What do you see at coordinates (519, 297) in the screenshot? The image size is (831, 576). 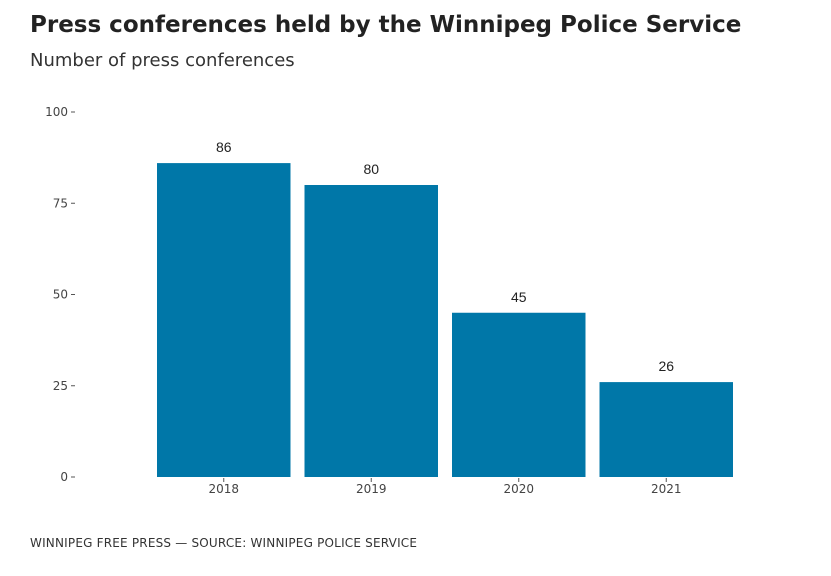 I see `data-label-2020: 45` at bounding box center [519, 297].